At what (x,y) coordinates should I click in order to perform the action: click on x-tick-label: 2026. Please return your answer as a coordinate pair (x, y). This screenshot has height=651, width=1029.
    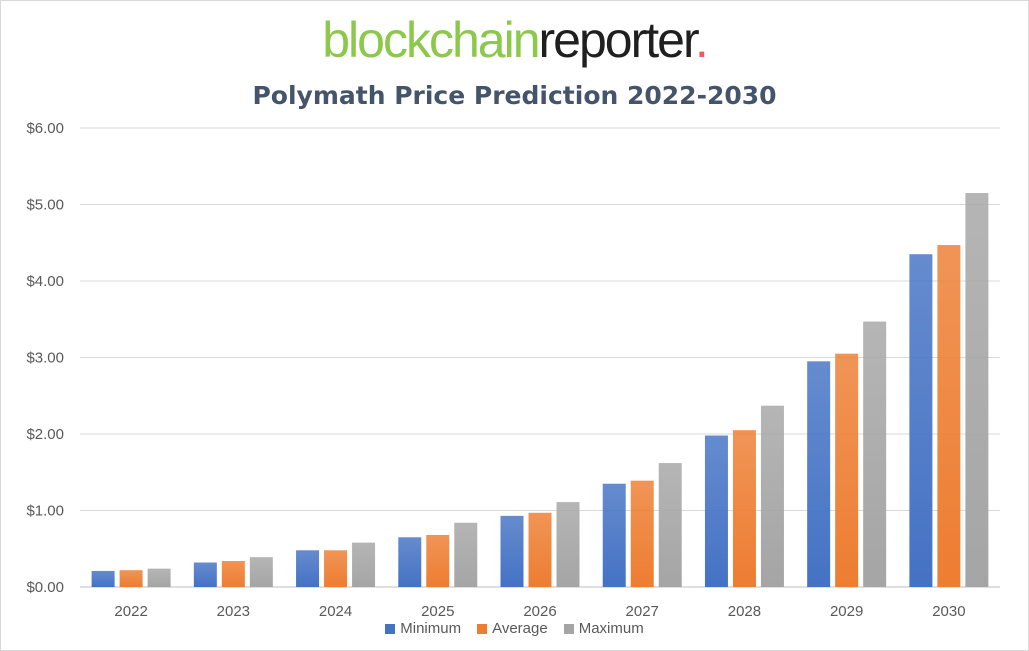
    Looking at the image, I should click on (539, 611).